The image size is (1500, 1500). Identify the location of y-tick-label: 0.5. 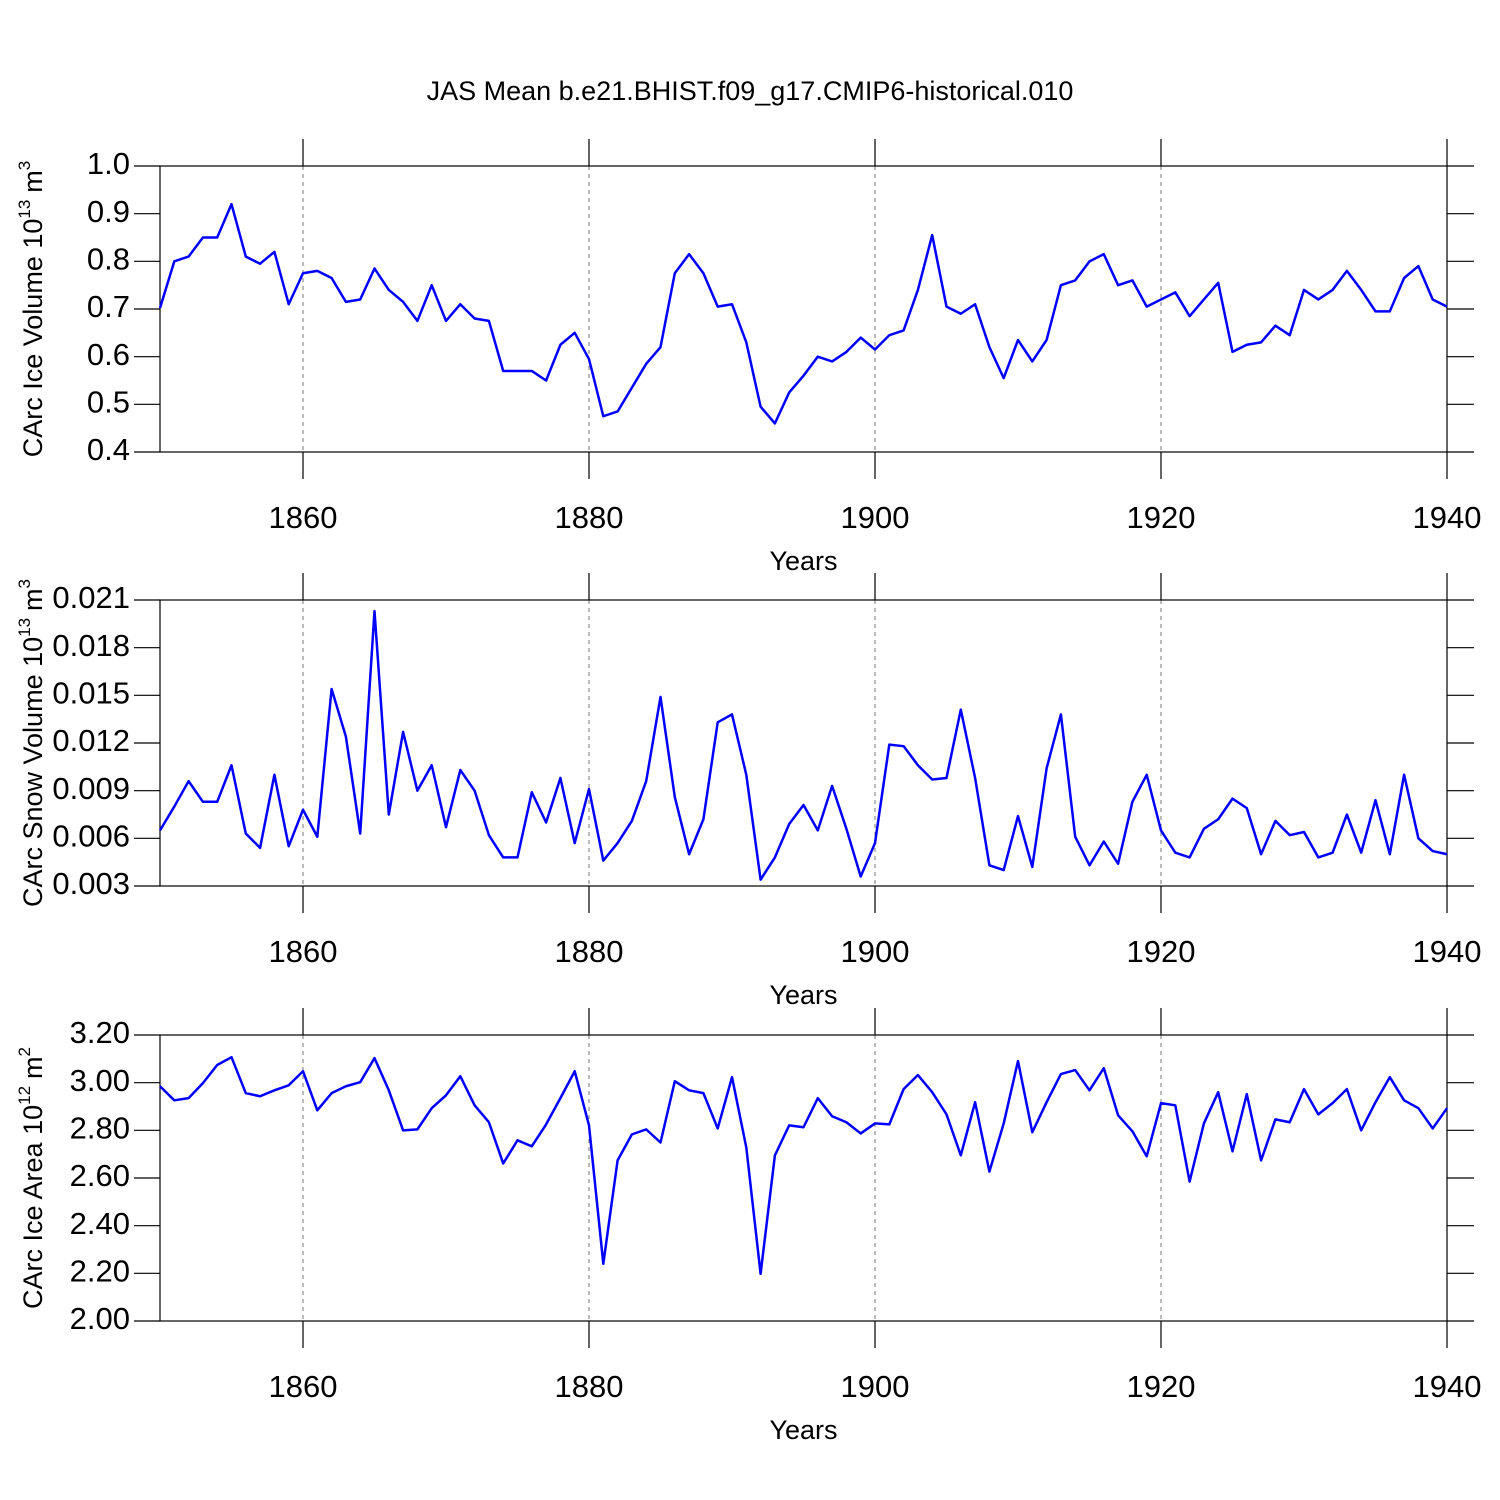
(108, 402).